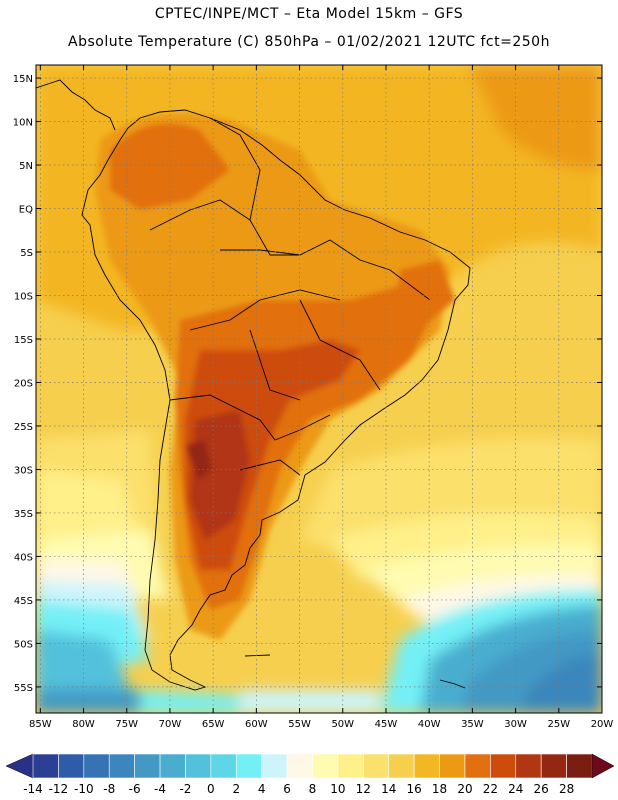 The image size is (618, 800). I want to click on lat-label: 20S, so click(23, 383).